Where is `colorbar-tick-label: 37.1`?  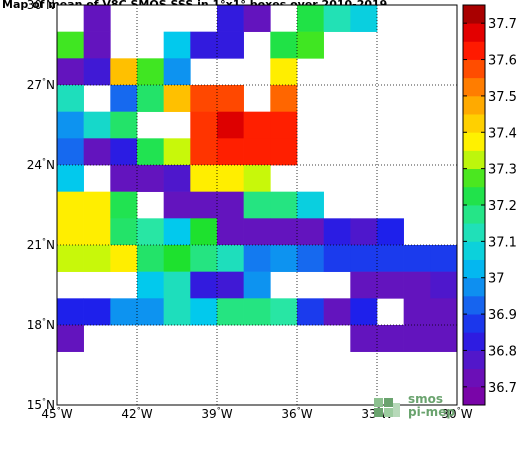
colorbar-tick-label: 37.1 is located at coordinates (502, 242).